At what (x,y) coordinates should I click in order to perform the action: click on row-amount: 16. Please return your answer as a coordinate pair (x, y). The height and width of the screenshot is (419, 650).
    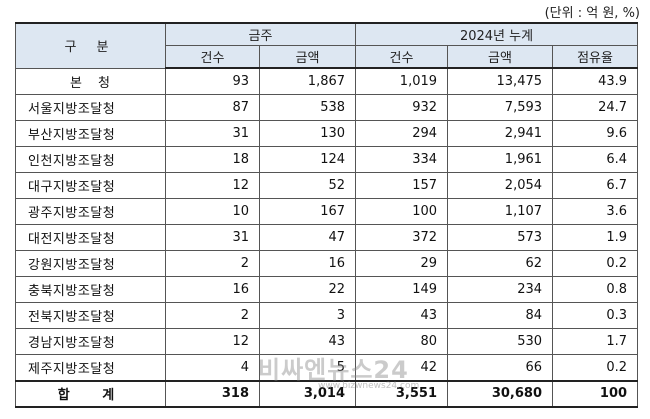
    Looking at the image, I should click on (307, 263).